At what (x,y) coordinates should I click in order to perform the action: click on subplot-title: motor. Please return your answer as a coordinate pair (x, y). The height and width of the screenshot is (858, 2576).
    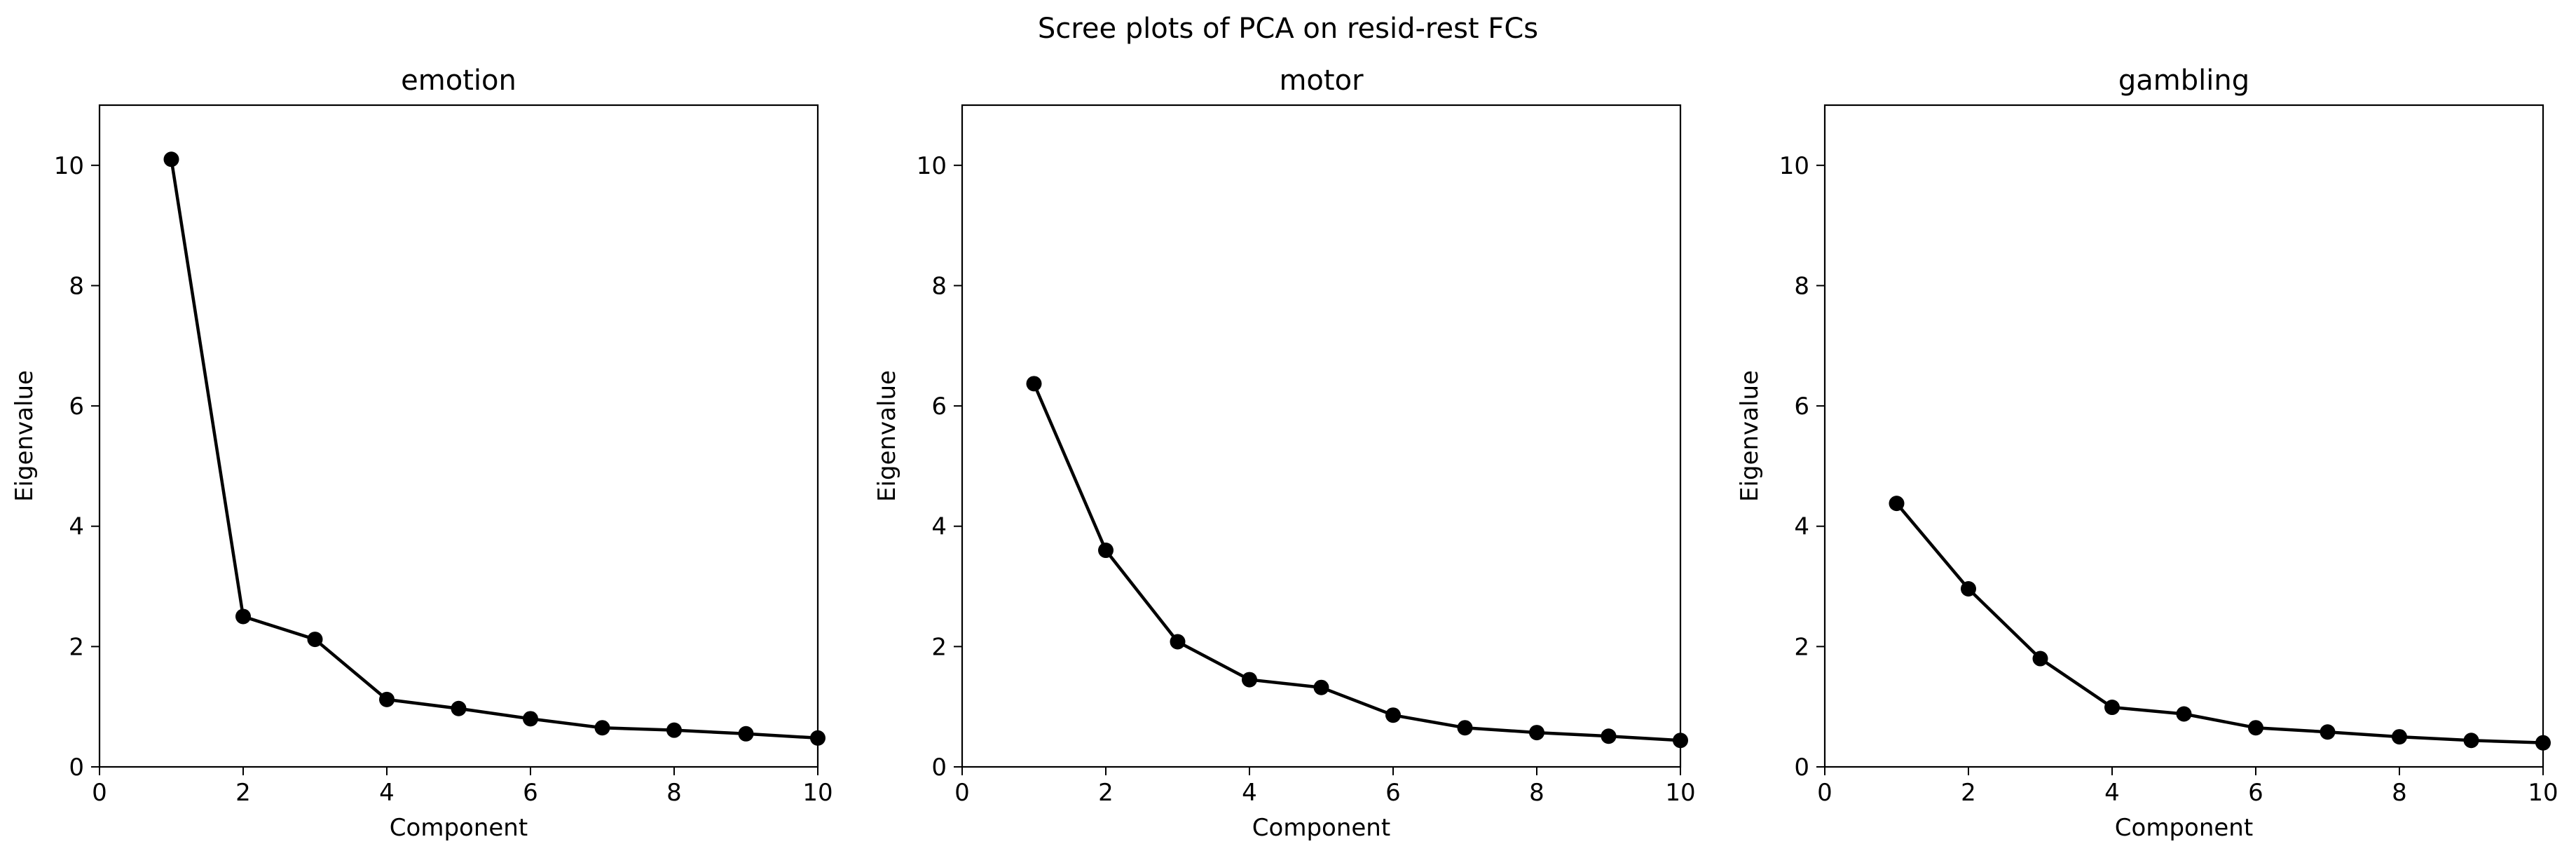
    Looking at the image, I should click on (1322, 80).